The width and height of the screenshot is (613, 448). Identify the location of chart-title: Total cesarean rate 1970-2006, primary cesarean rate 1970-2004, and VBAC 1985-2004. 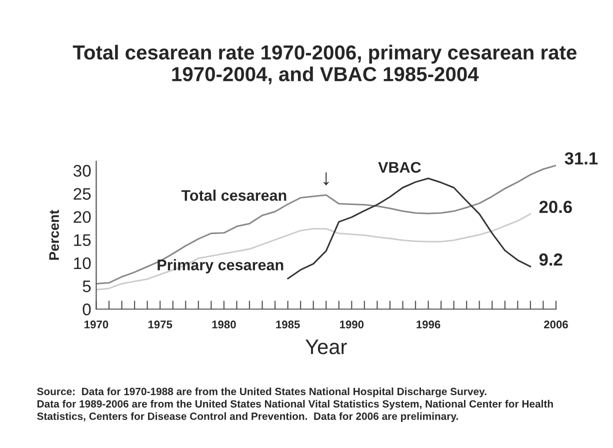
(324, 64).